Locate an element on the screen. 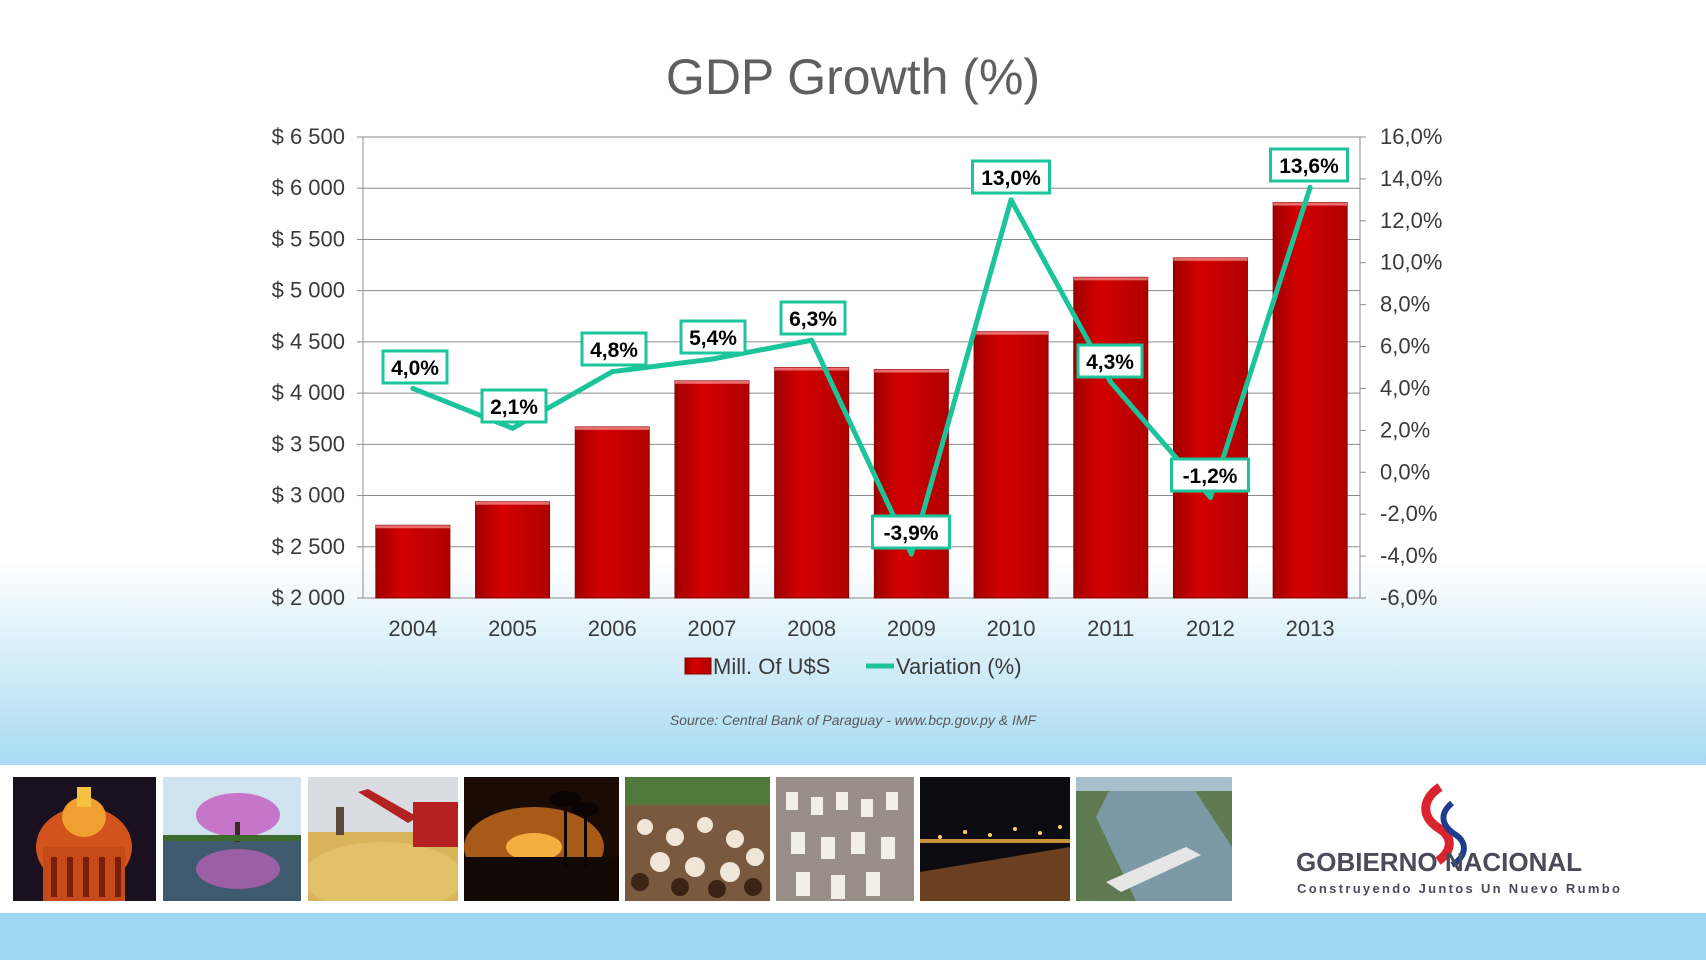 The width and height of the screenshot is (1706, 960). data-label: 4,3% is located at coordinates (1110, 362).